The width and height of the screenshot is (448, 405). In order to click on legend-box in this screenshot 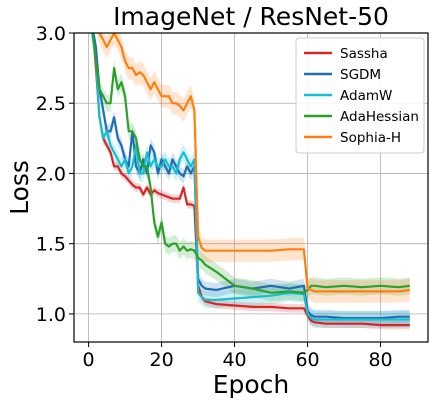, I will do `click(360, 95)`.